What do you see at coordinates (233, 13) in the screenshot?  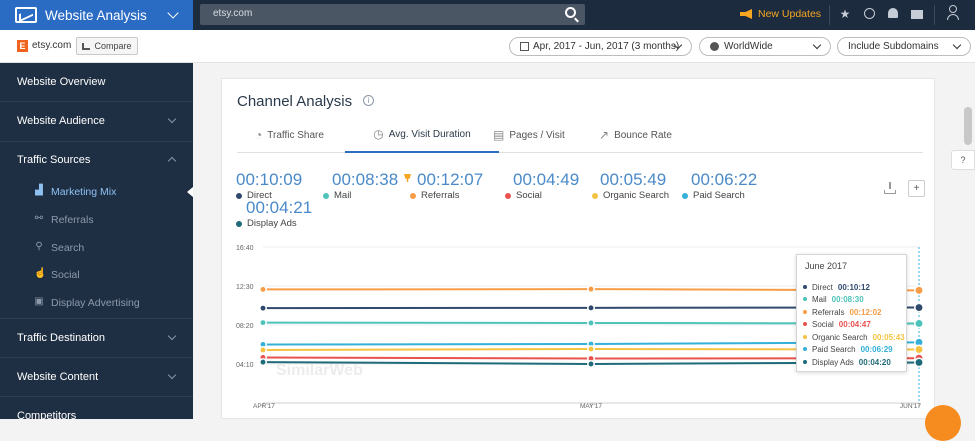 I see `search-input: etsy.com` at bounding box center [233, 13].